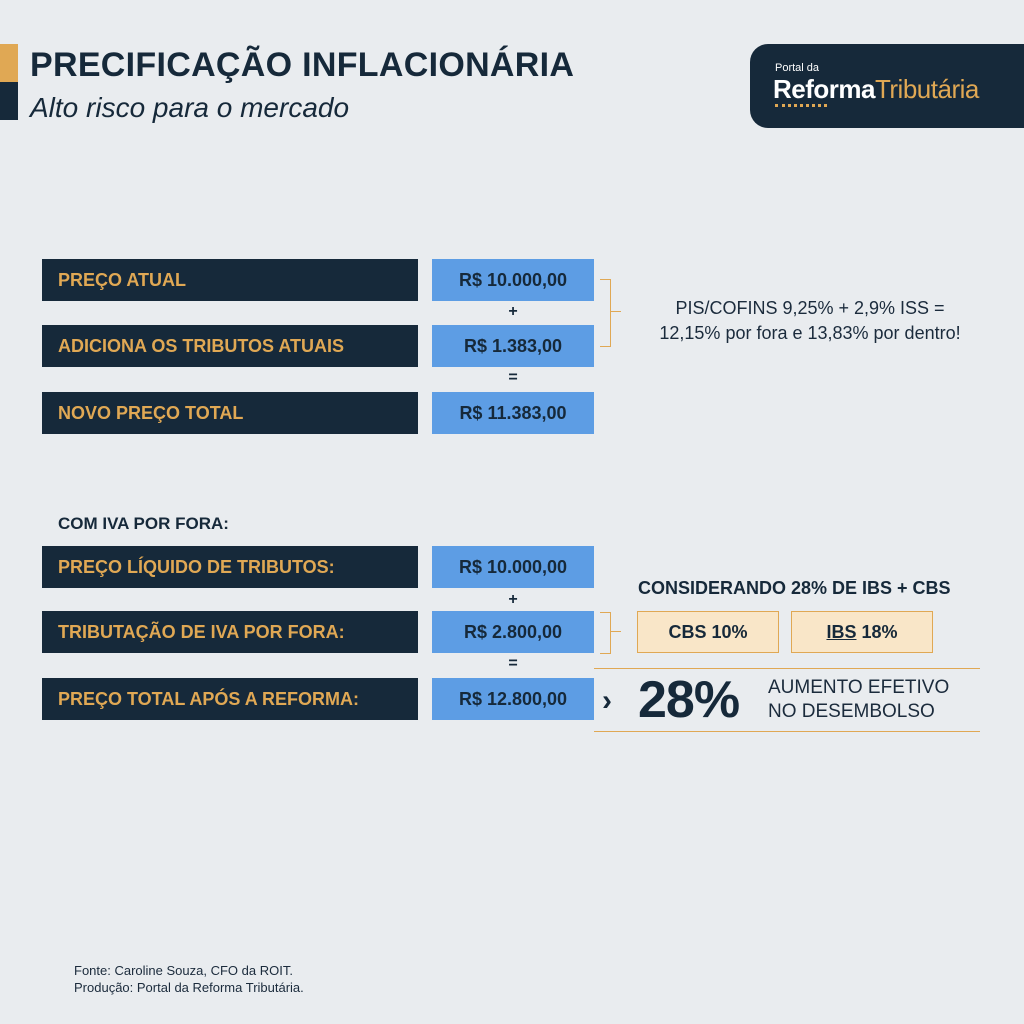 The width and height of the screenshot is (1024, 1024). Describe the element at coordinates (230, 567) in the screenshot. I see `label-preco-liquido: PREÇO LÍQUIDO DE TRIBUTOS:` at that location.